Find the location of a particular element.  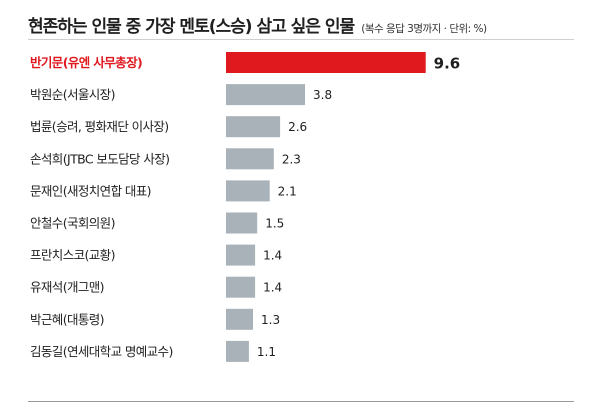

value-label: 2.6 is located at coordinates (297, 127).